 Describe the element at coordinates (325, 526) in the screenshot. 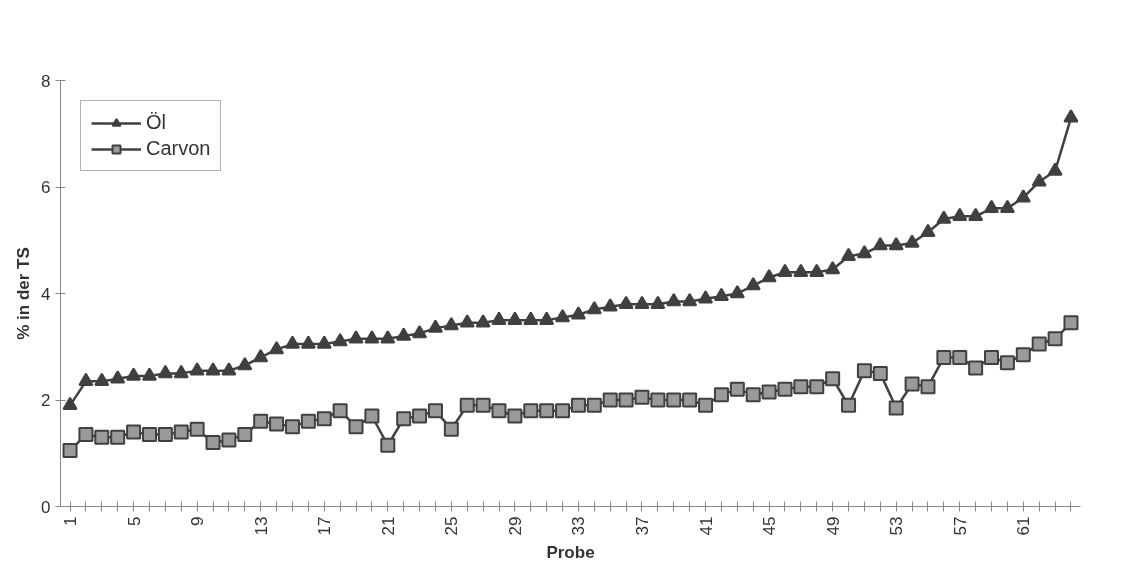

I see `x-tick-label: 17` at that location.